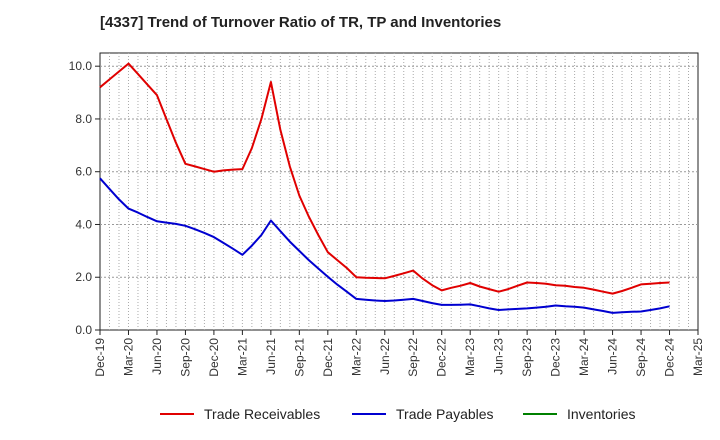 This screenshot has width=720, height=440. Describe the element at coordinates (83, 277) in the screenshot. I see `y-tick-label: 2.0` at that location.